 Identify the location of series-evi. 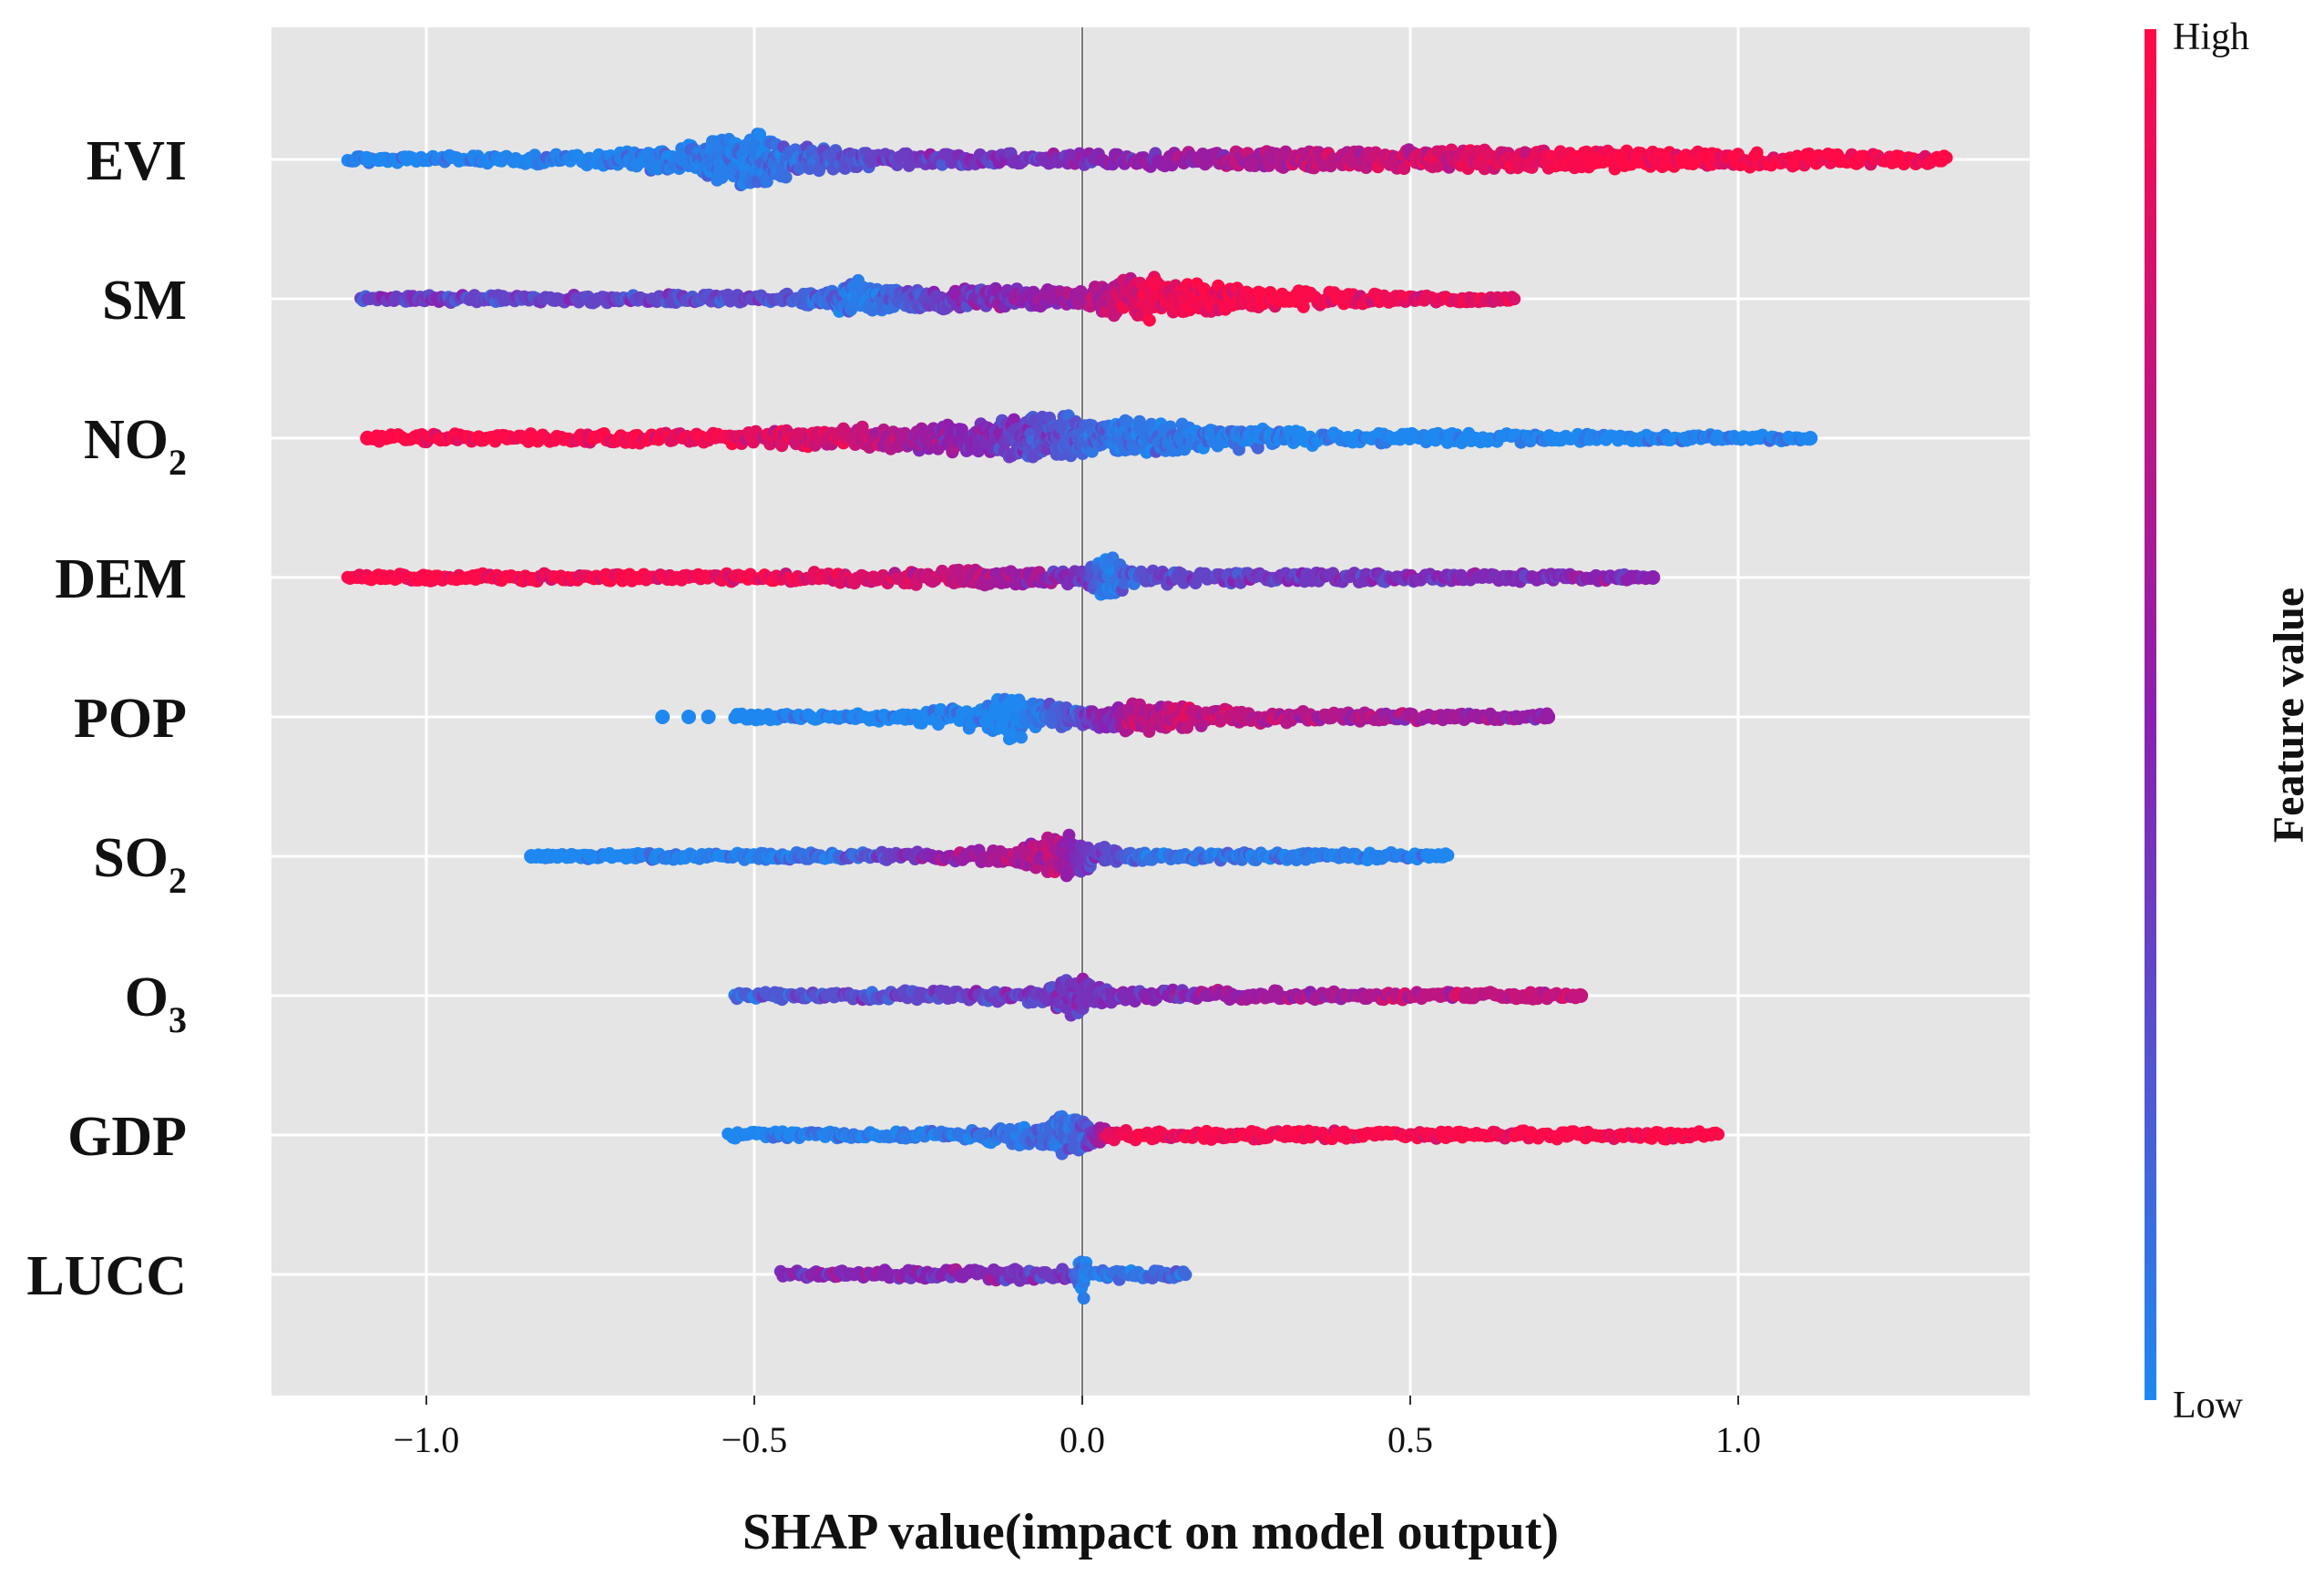
(1147, 160).